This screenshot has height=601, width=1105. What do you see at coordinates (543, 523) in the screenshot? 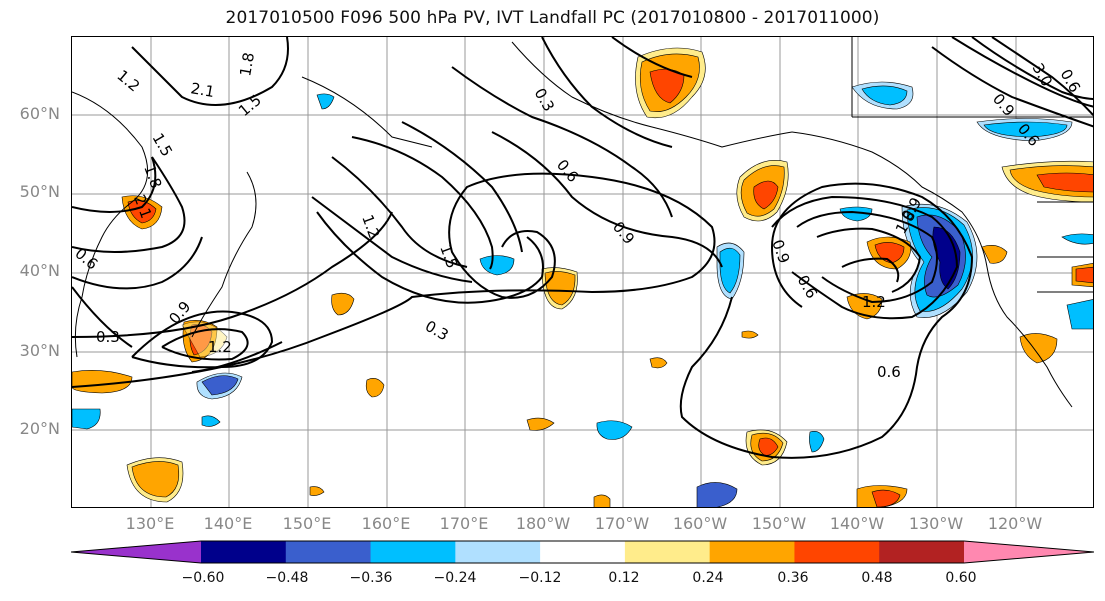
I see `lon-label: 180°W` at bounding box center [543, 523].